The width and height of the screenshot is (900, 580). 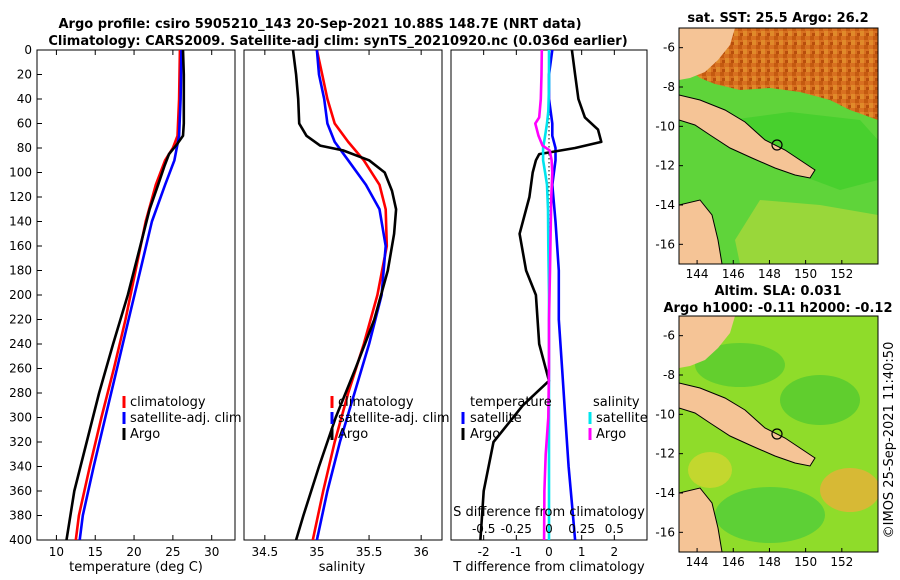 What do you see at coordinates (20, 222) in the screenshot?
I see `y-tick-label: 140` at bounding box center [20, 222].